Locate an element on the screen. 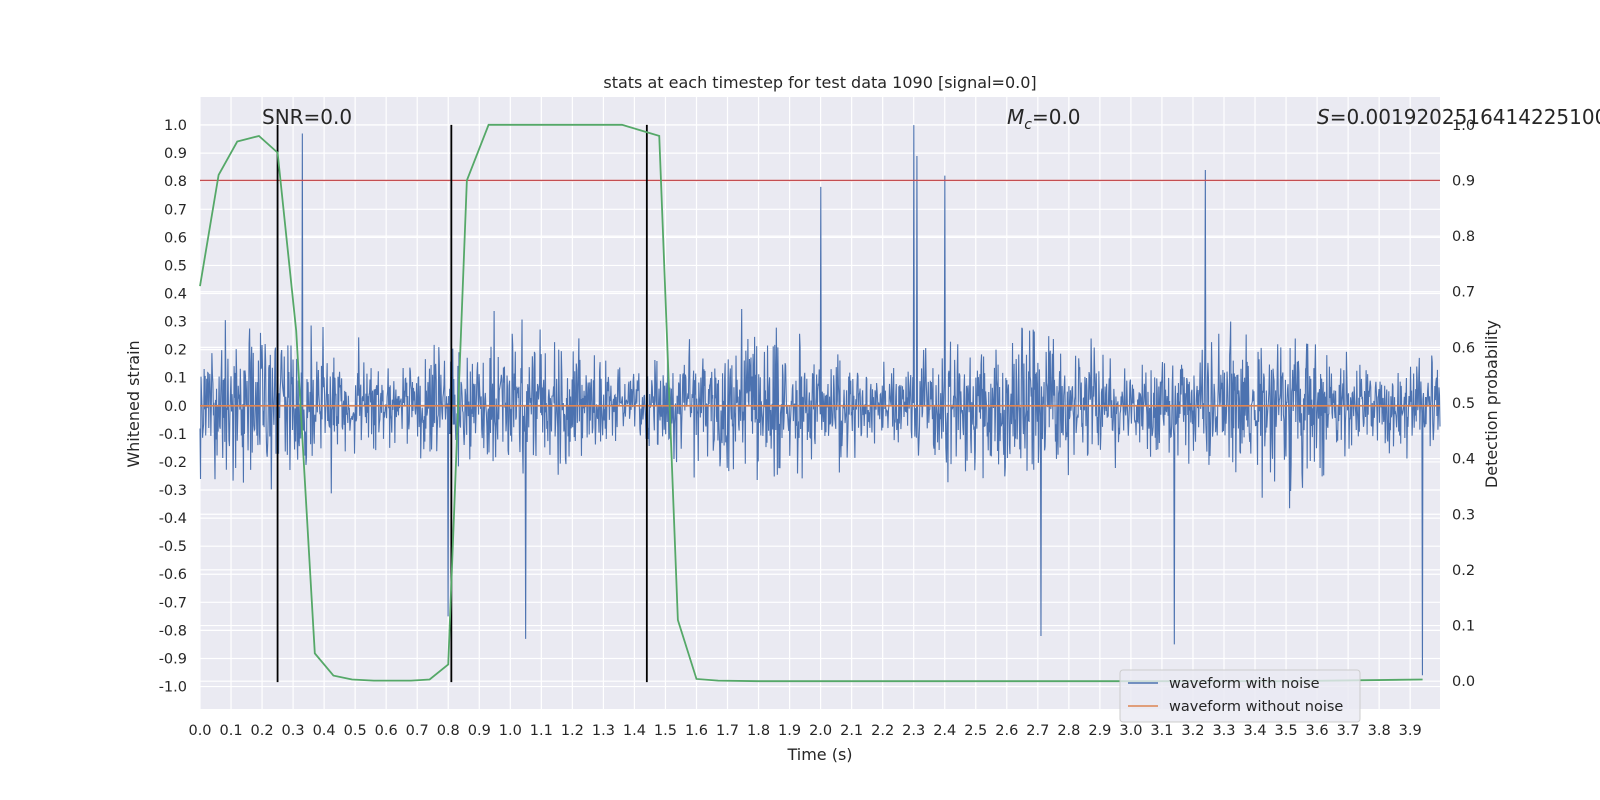 The width and height of the screenshot is (1600, 800). x-tick-27: 2.7 is located at coordinates (1037, 731).